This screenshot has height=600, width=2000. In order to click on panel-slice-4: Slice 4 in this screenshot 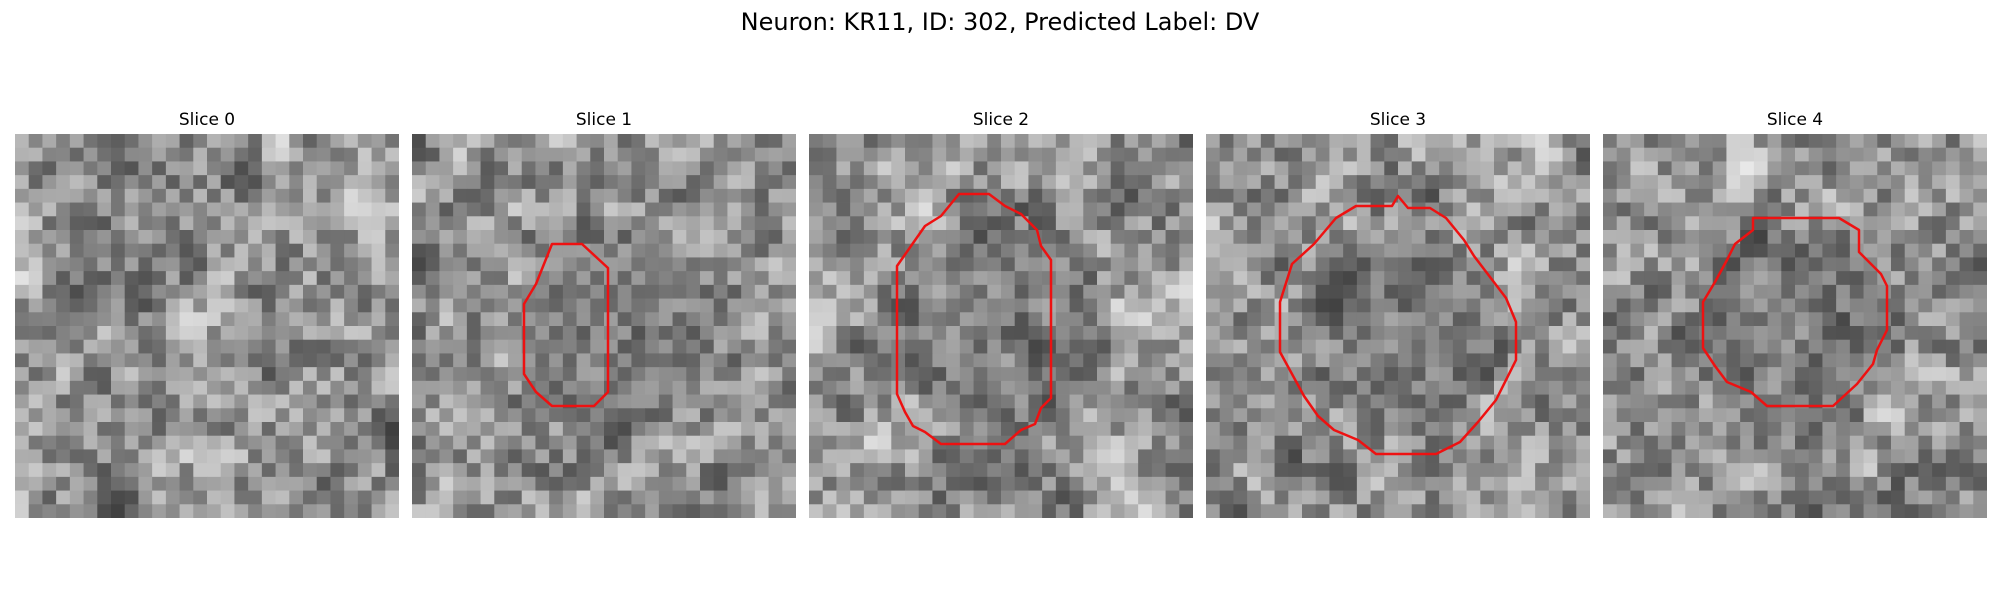, I will do `click(1795, 313)`.